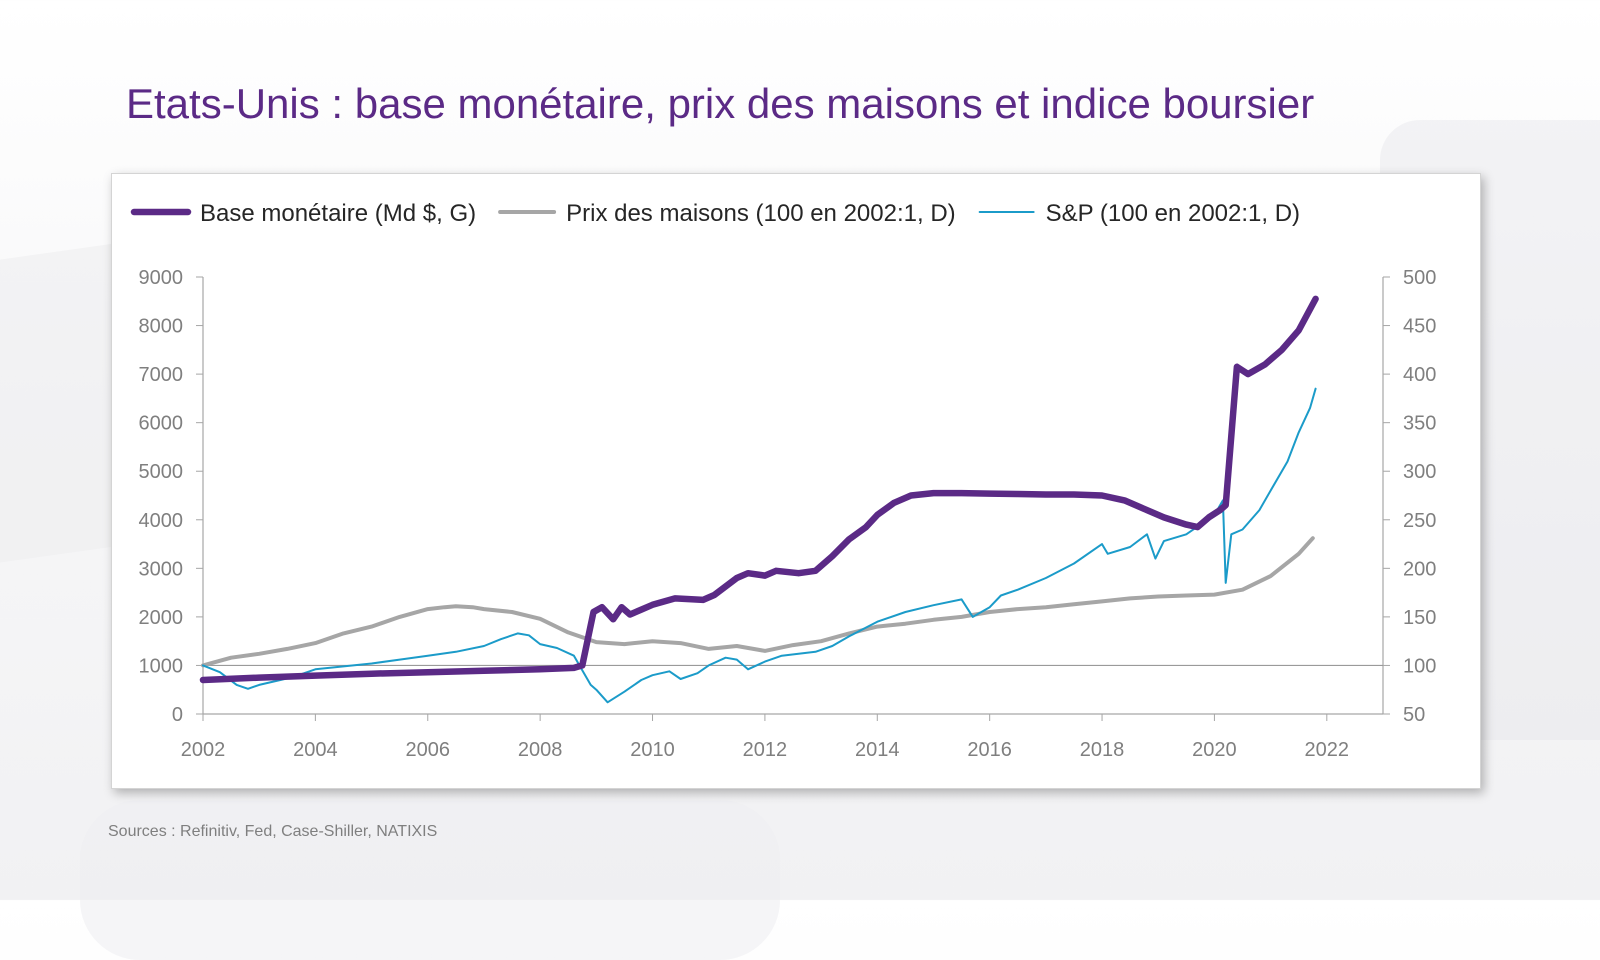 Image resolution: width=1600 pixels, height=960 pixels. I want to click on x-tick-label: 2014, so click(877, 750).